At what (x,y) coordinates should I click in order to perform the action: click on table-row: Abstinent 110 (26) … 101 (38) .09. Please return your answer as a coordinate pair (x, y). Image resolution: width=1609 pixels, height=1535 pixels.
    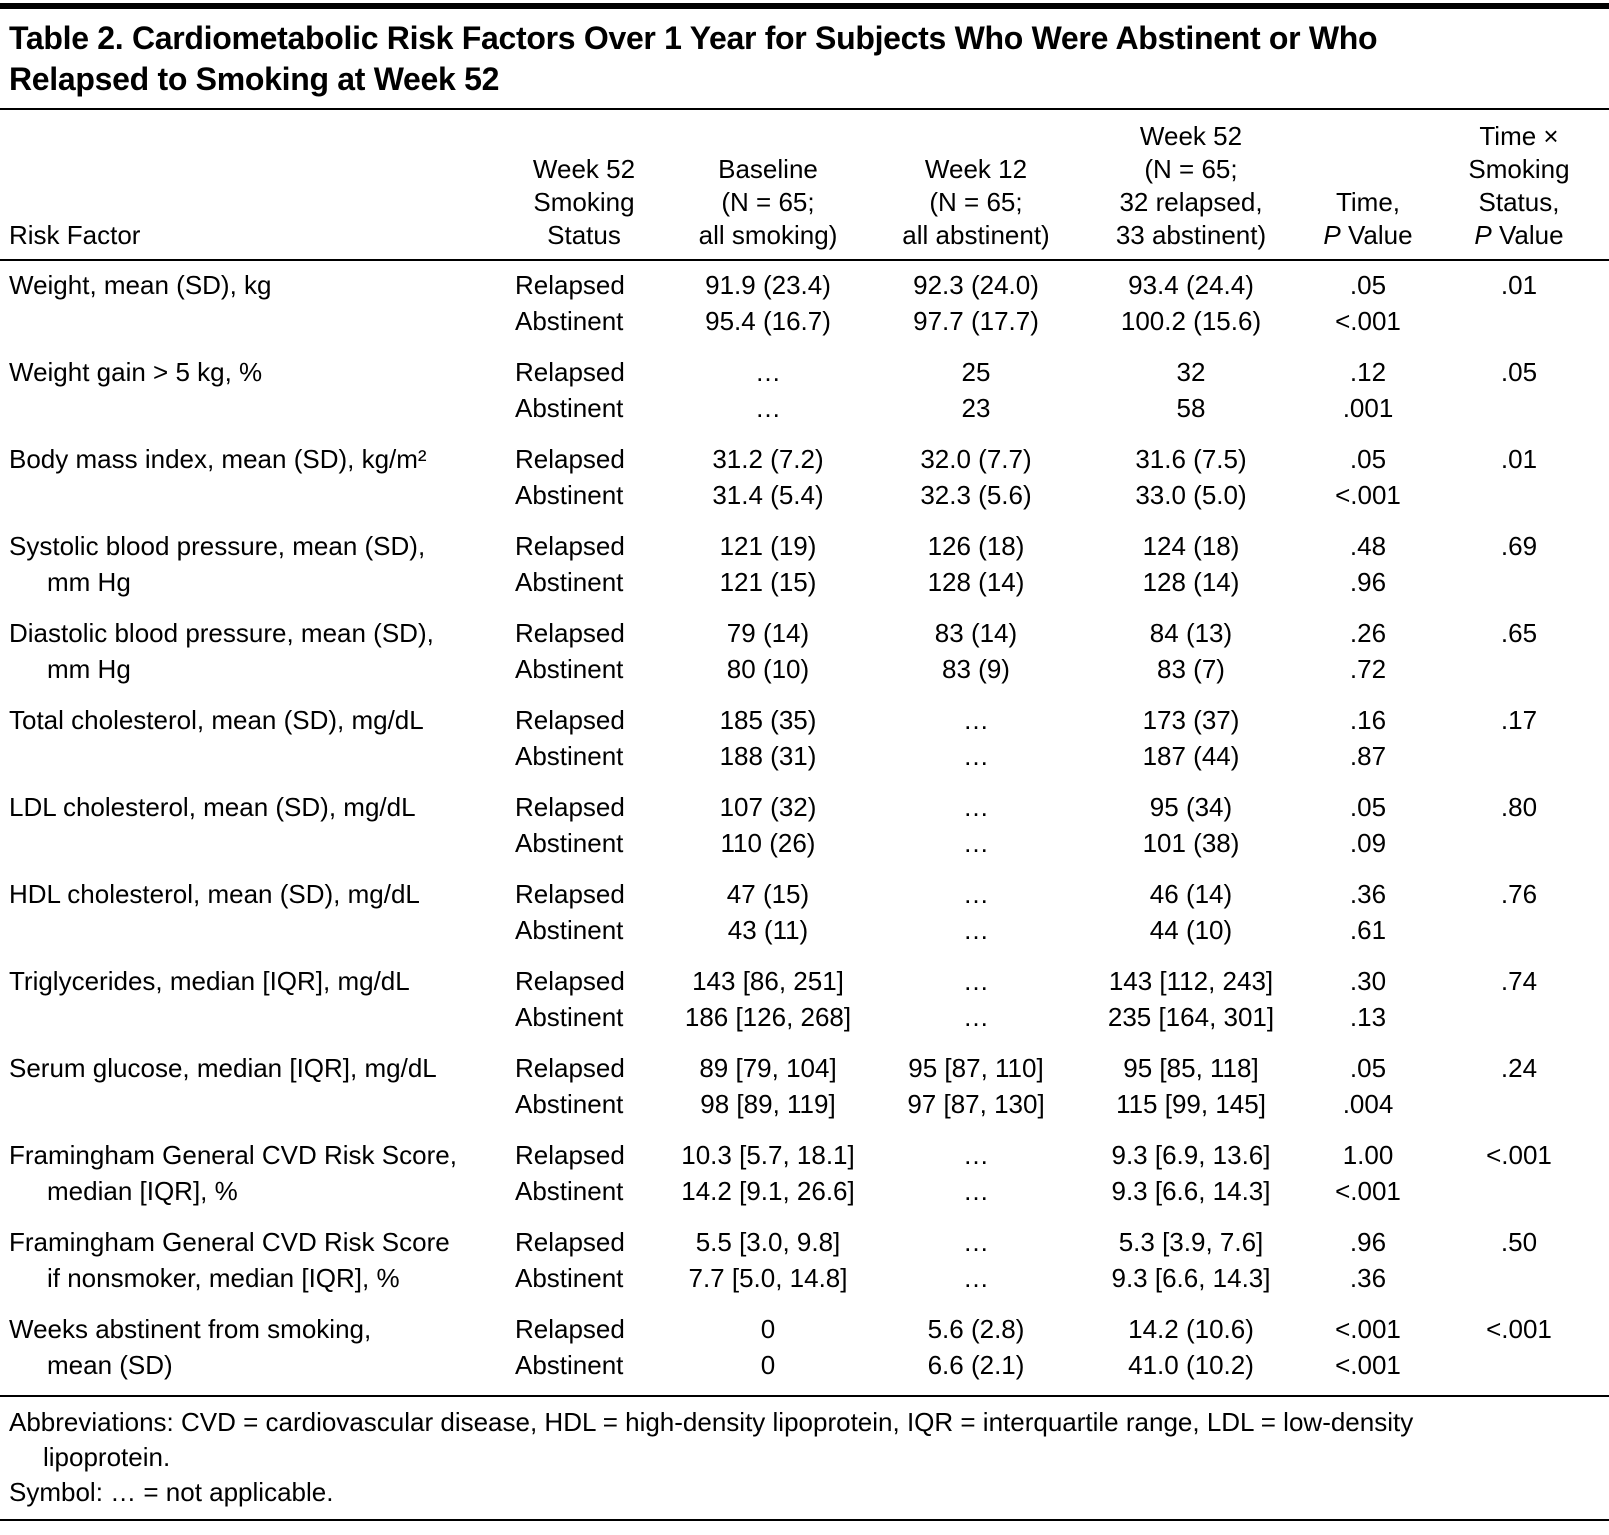
    Looking at the image, I should click on (804, 843).